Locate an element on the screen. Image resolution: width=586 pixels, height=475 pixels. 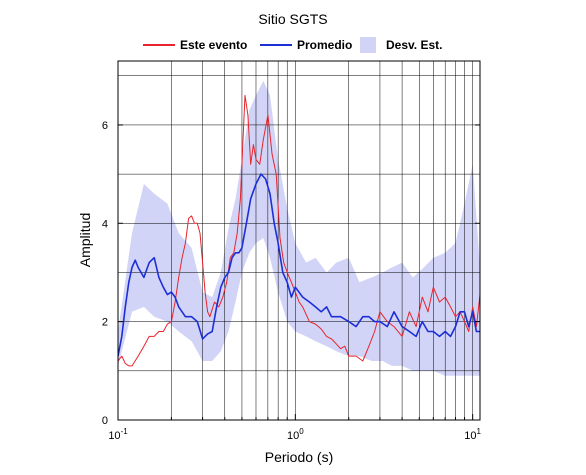
y-tick-label: 4 is located at coordinates (105, 224).